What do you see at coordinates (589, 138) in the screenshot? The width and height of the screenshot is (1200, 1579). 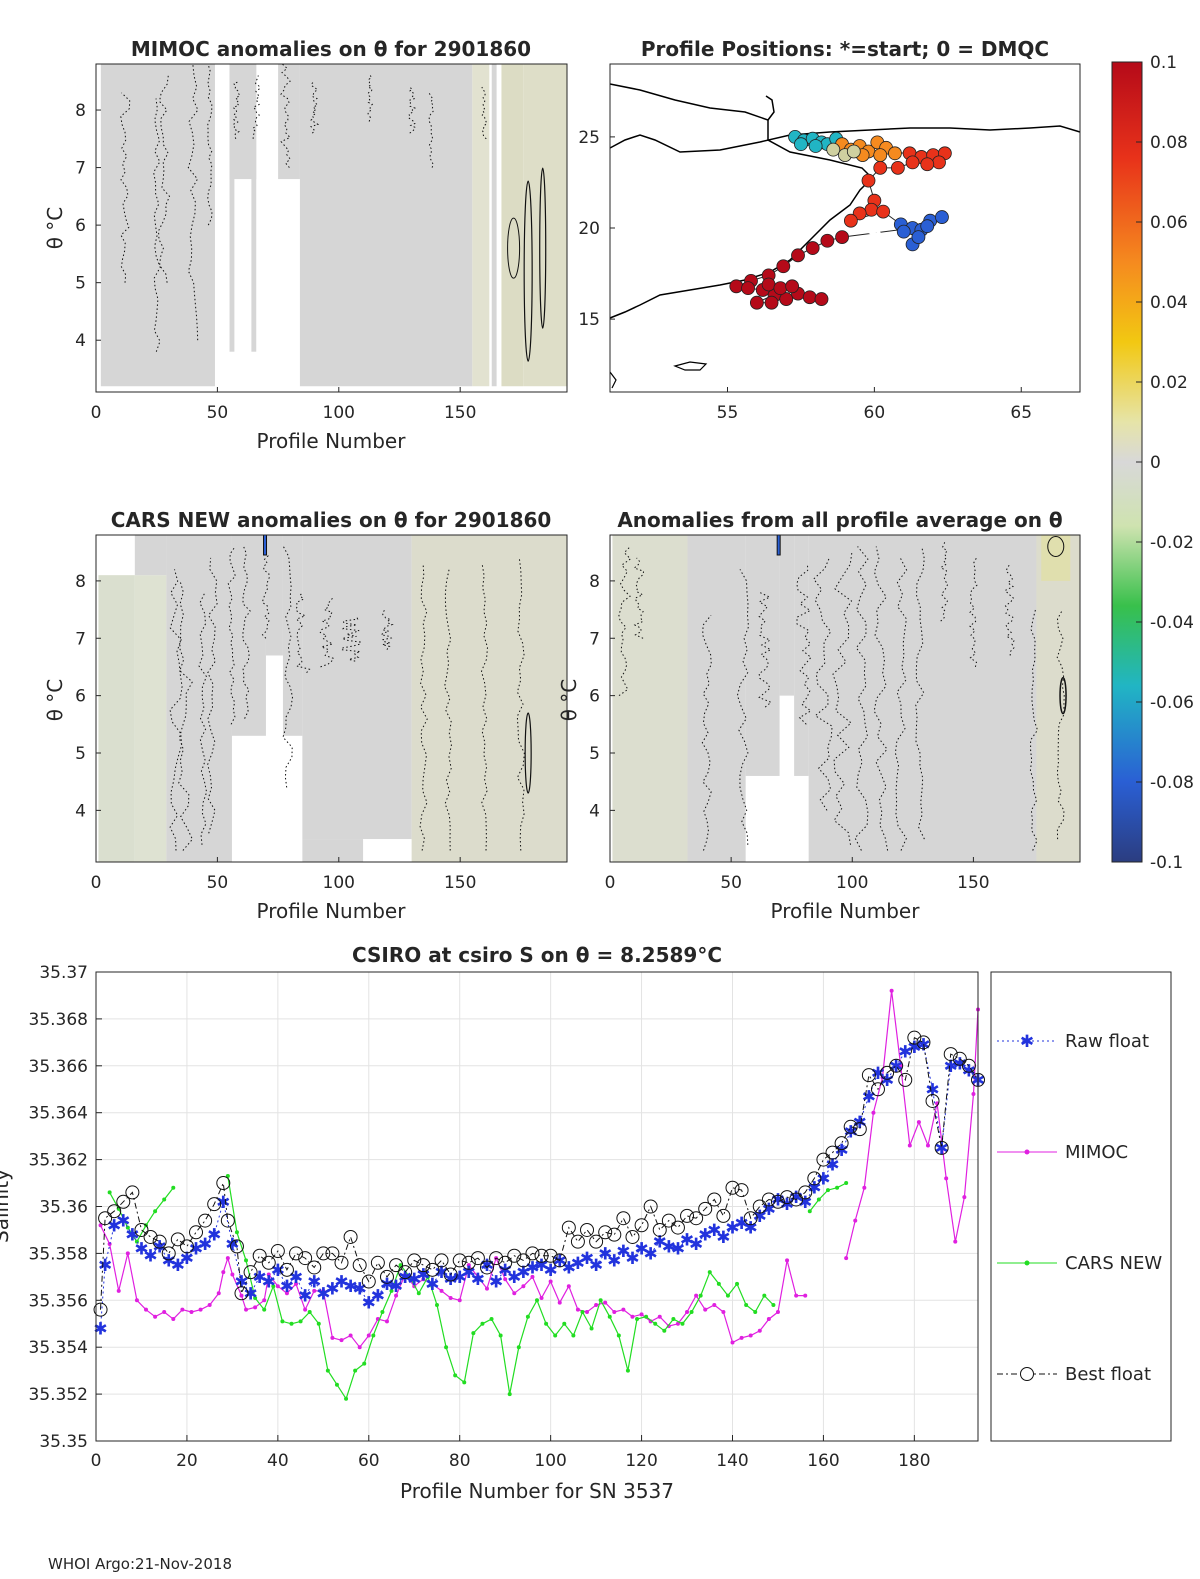 I see `positions-ytick-label: 25` at bounding box center [589, 138].